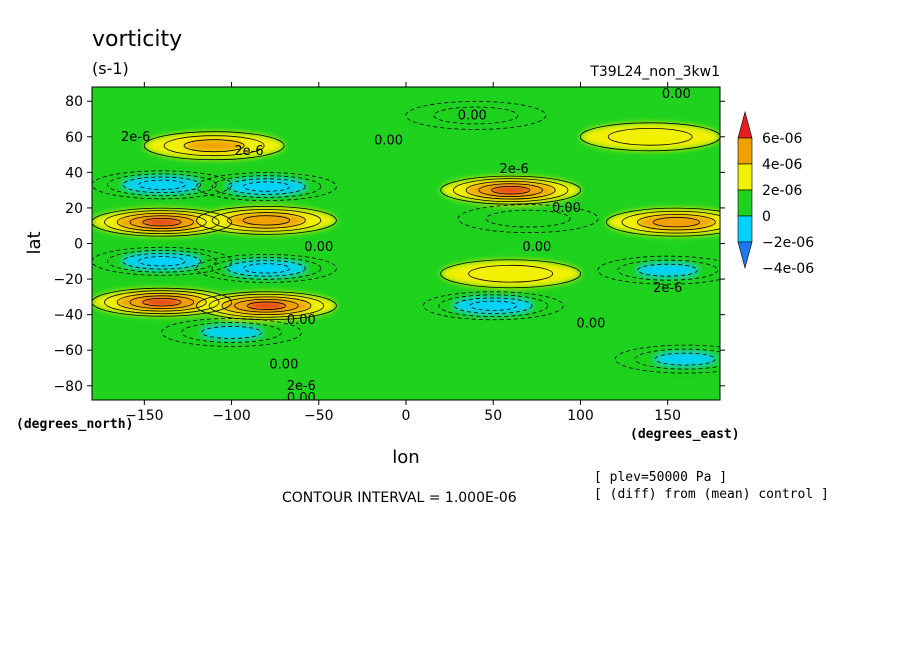 The height and width of the screenshot is (654, 904). What do you see at coordinates (78, 245) in the screenshot?
I see `y-tick-label-4: 0` at bounding box center [78, 245].